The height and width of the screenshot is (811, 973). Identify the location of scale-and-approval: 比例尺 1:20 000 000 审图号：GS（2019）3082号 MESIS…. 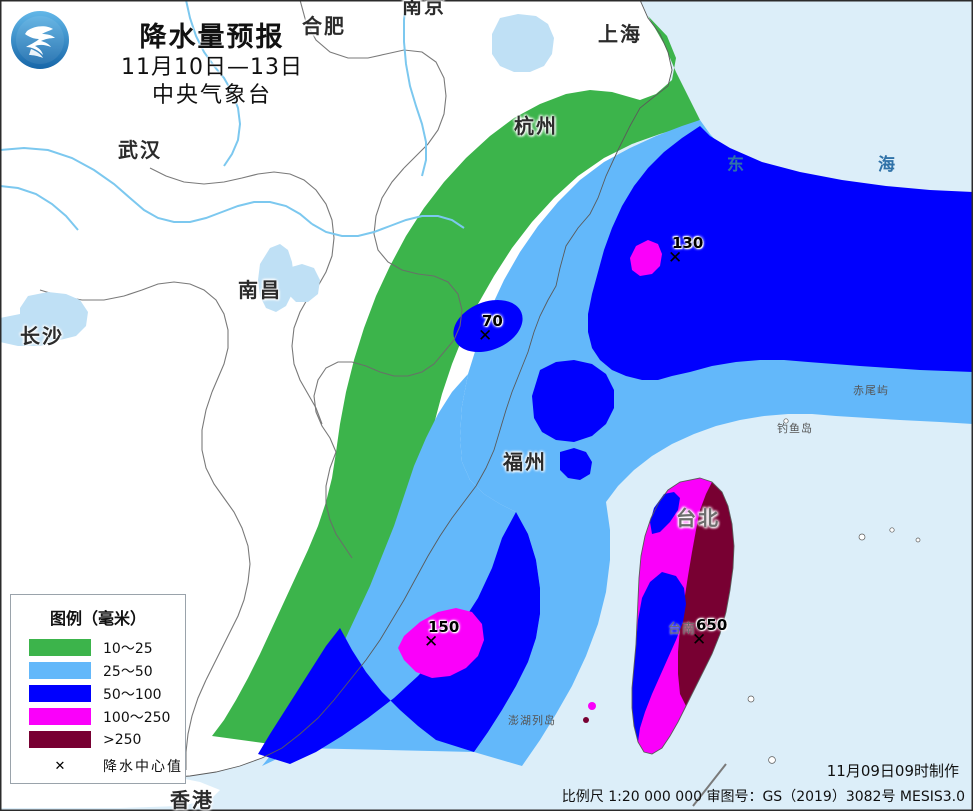
(763, 797).